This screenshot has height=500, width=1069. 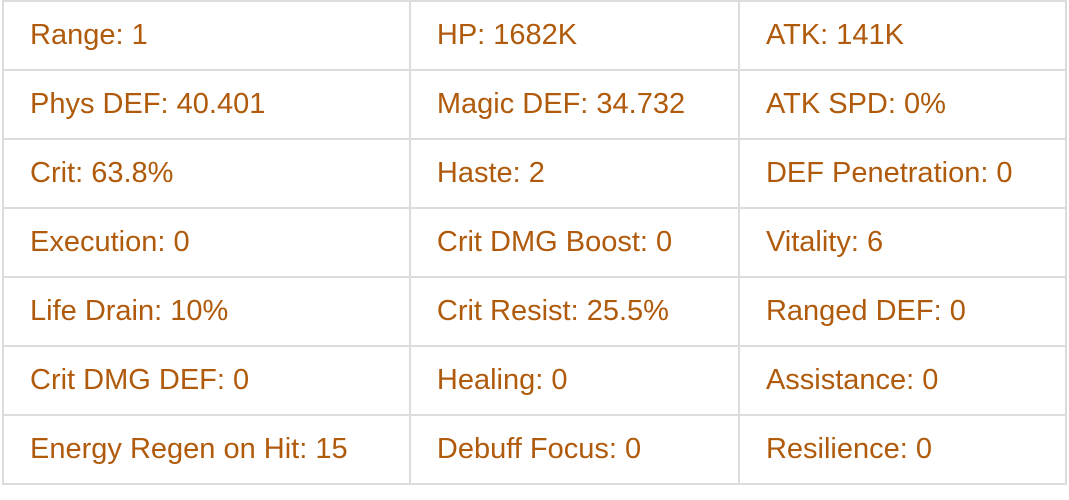 I want to click on stat-cell: DEF Penetration: 0, so click(x=902, y=173).